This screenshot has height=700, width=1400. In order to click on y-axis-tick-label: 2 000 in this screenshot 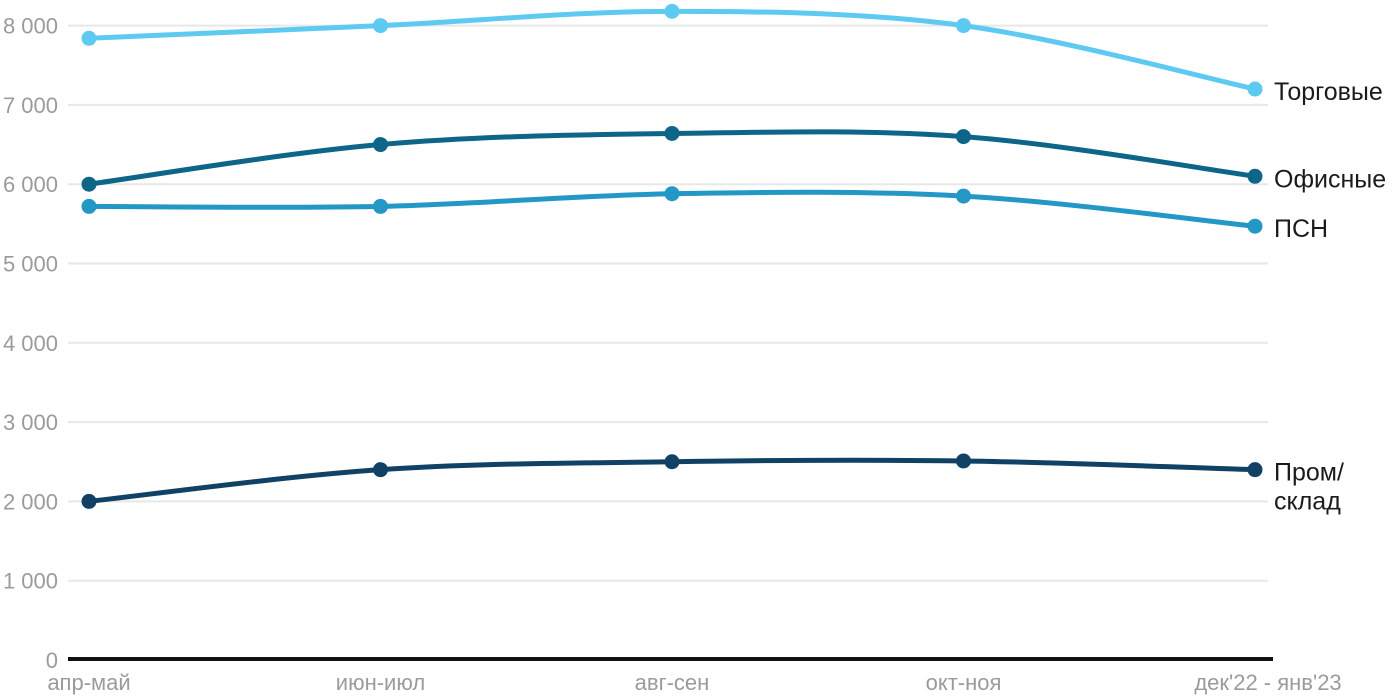, I will do `click(30, 501)`.